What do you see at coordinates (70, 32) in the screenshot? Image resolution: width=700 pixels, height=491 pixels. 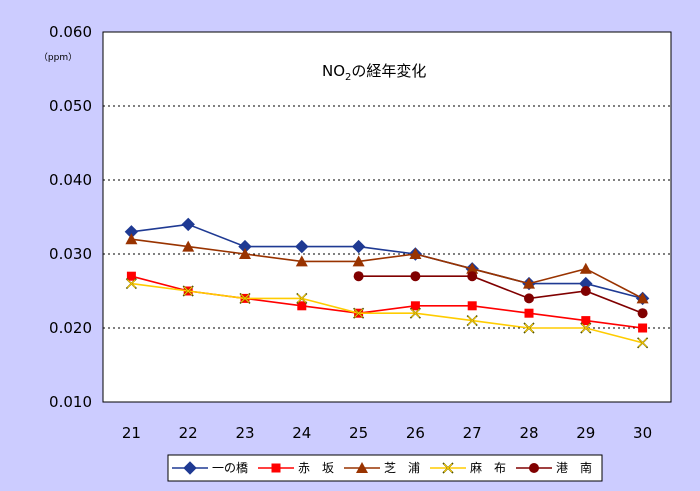 I see `y-tick-label: 0.060` at bounding box center [70, 32].